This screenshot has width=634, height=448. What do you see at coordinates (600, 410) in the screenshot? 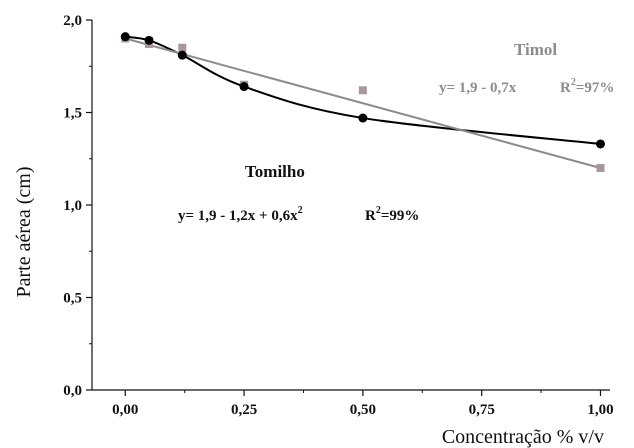
I see `x-tick-label: 1,00` at bounding box center [600, 410].